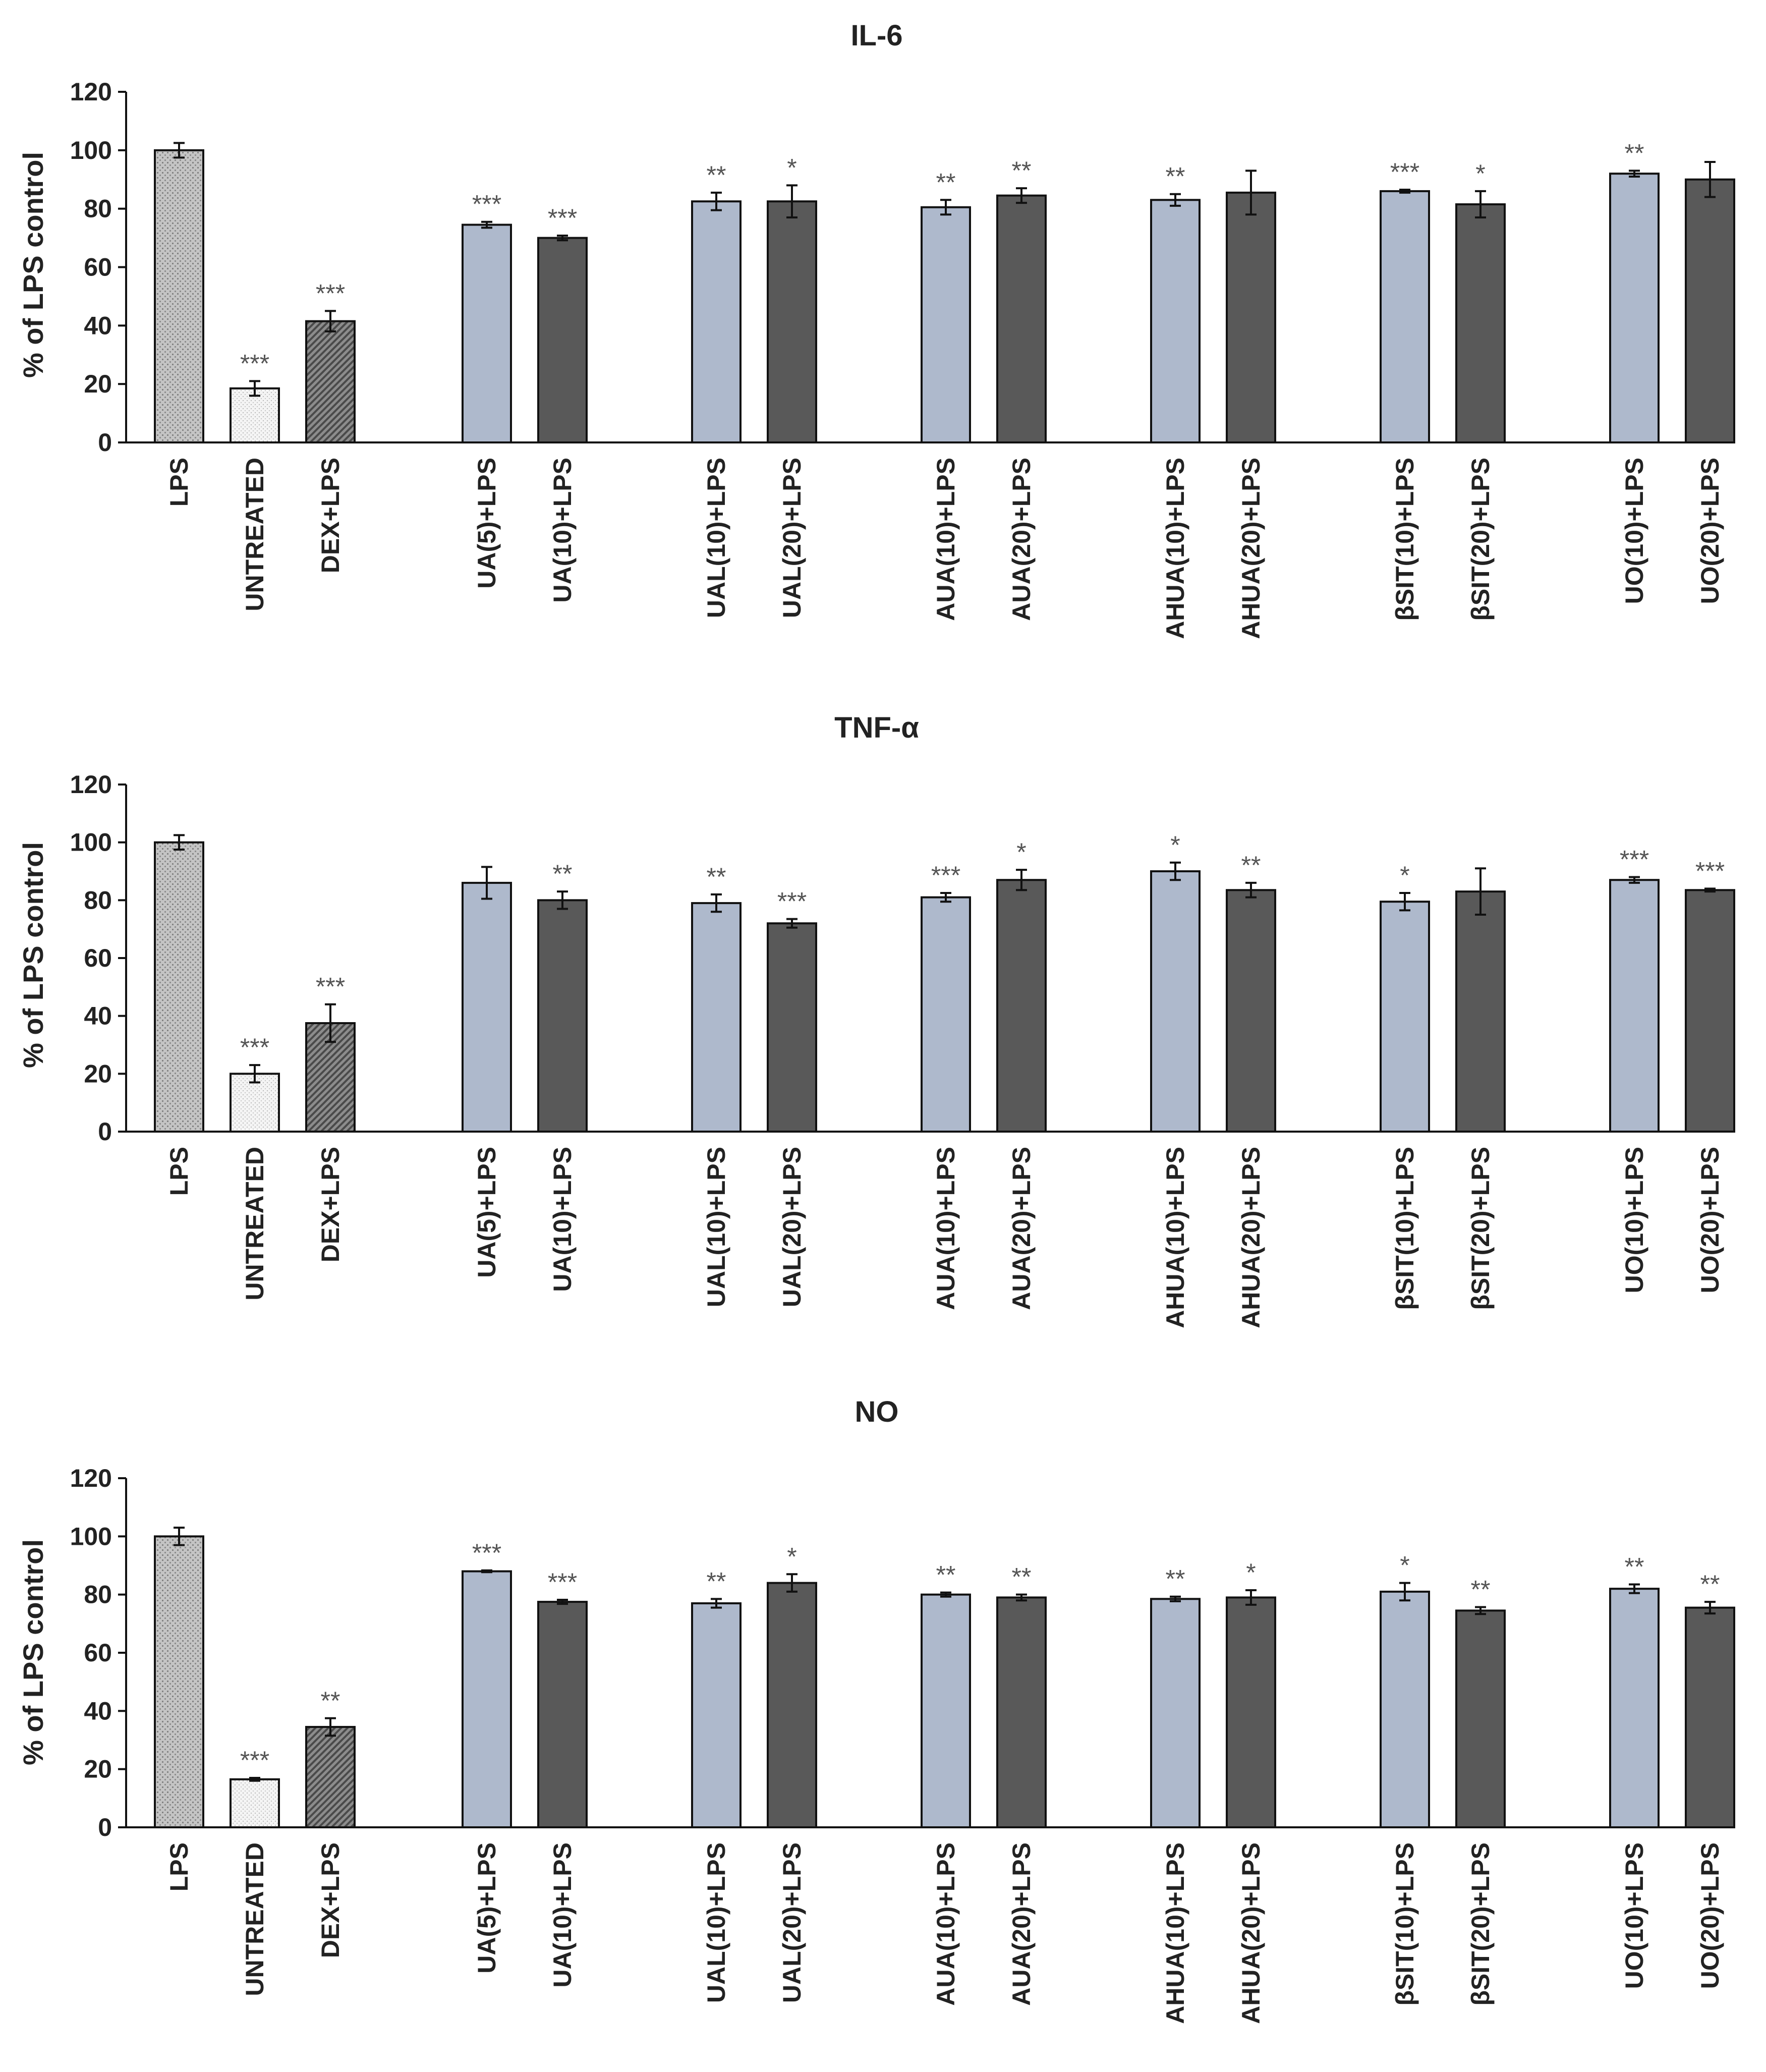 Image resolution: width=1766 pixels, height=2072 pixels. I want to click on category-label: UA(5)+LPS, so click(487, 523).